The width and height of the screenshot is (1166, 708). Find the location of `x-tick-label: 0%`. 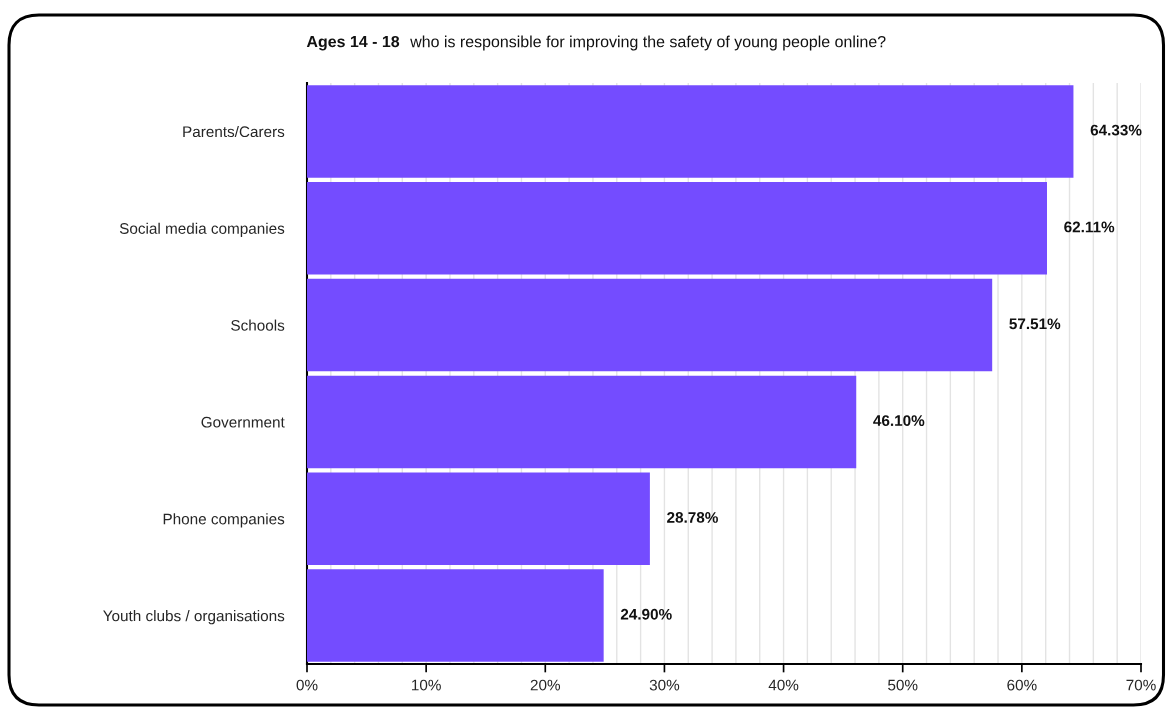

x-tick-label: 0% is located at coordinates (307, 685).